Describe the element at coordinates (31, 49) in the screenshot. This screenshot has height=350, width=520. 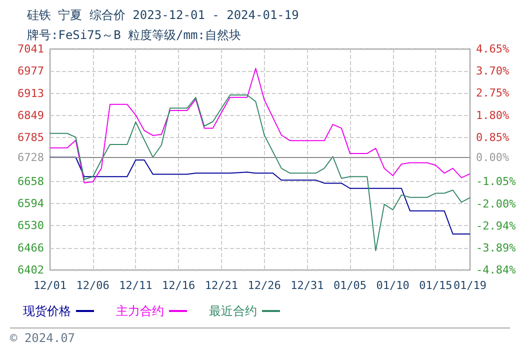
I see `y-tick-label: 7041` at that location.